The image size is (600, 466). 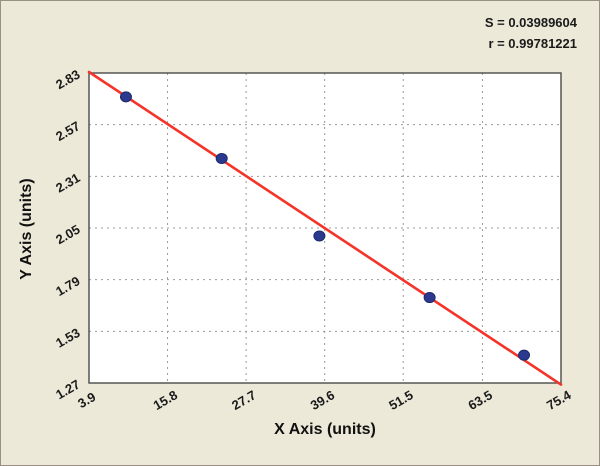 I want to click on r-value-label: r = 0.99781221, so click(x=532, y=43).